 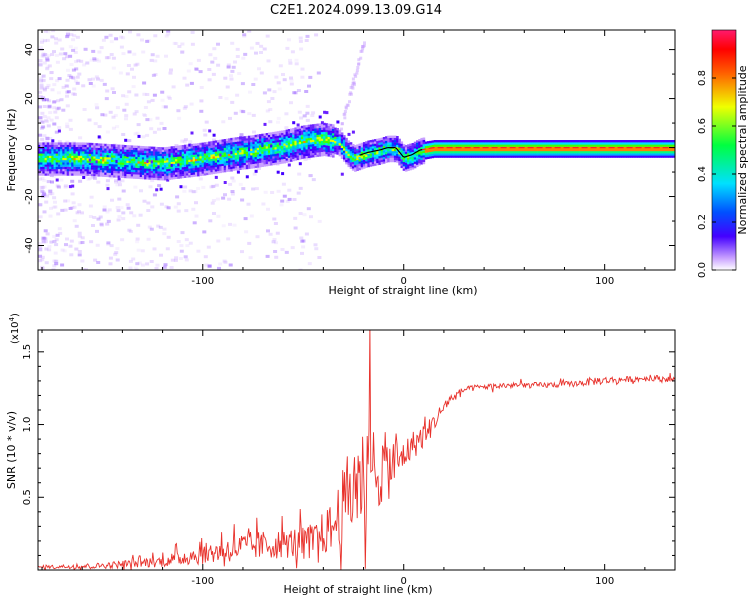 What do you see at coordinates (402, 290) in the screenshot?
I see `spectrogram-xlabel: Height of straight line (km)` at bounding box center [402, 290].